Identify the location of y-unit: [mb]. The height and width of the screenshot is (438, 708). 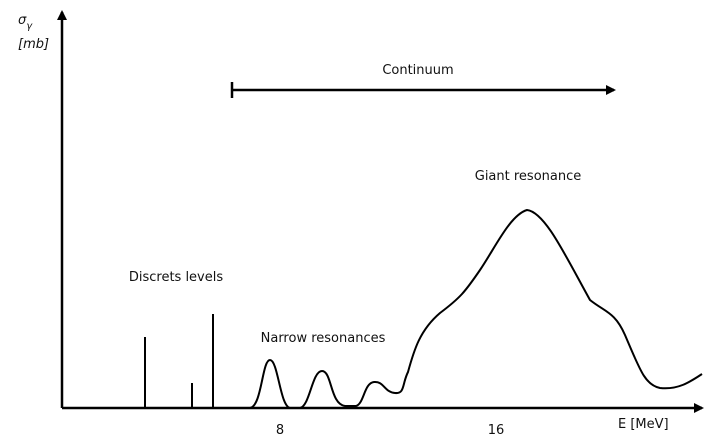
(33, 44).